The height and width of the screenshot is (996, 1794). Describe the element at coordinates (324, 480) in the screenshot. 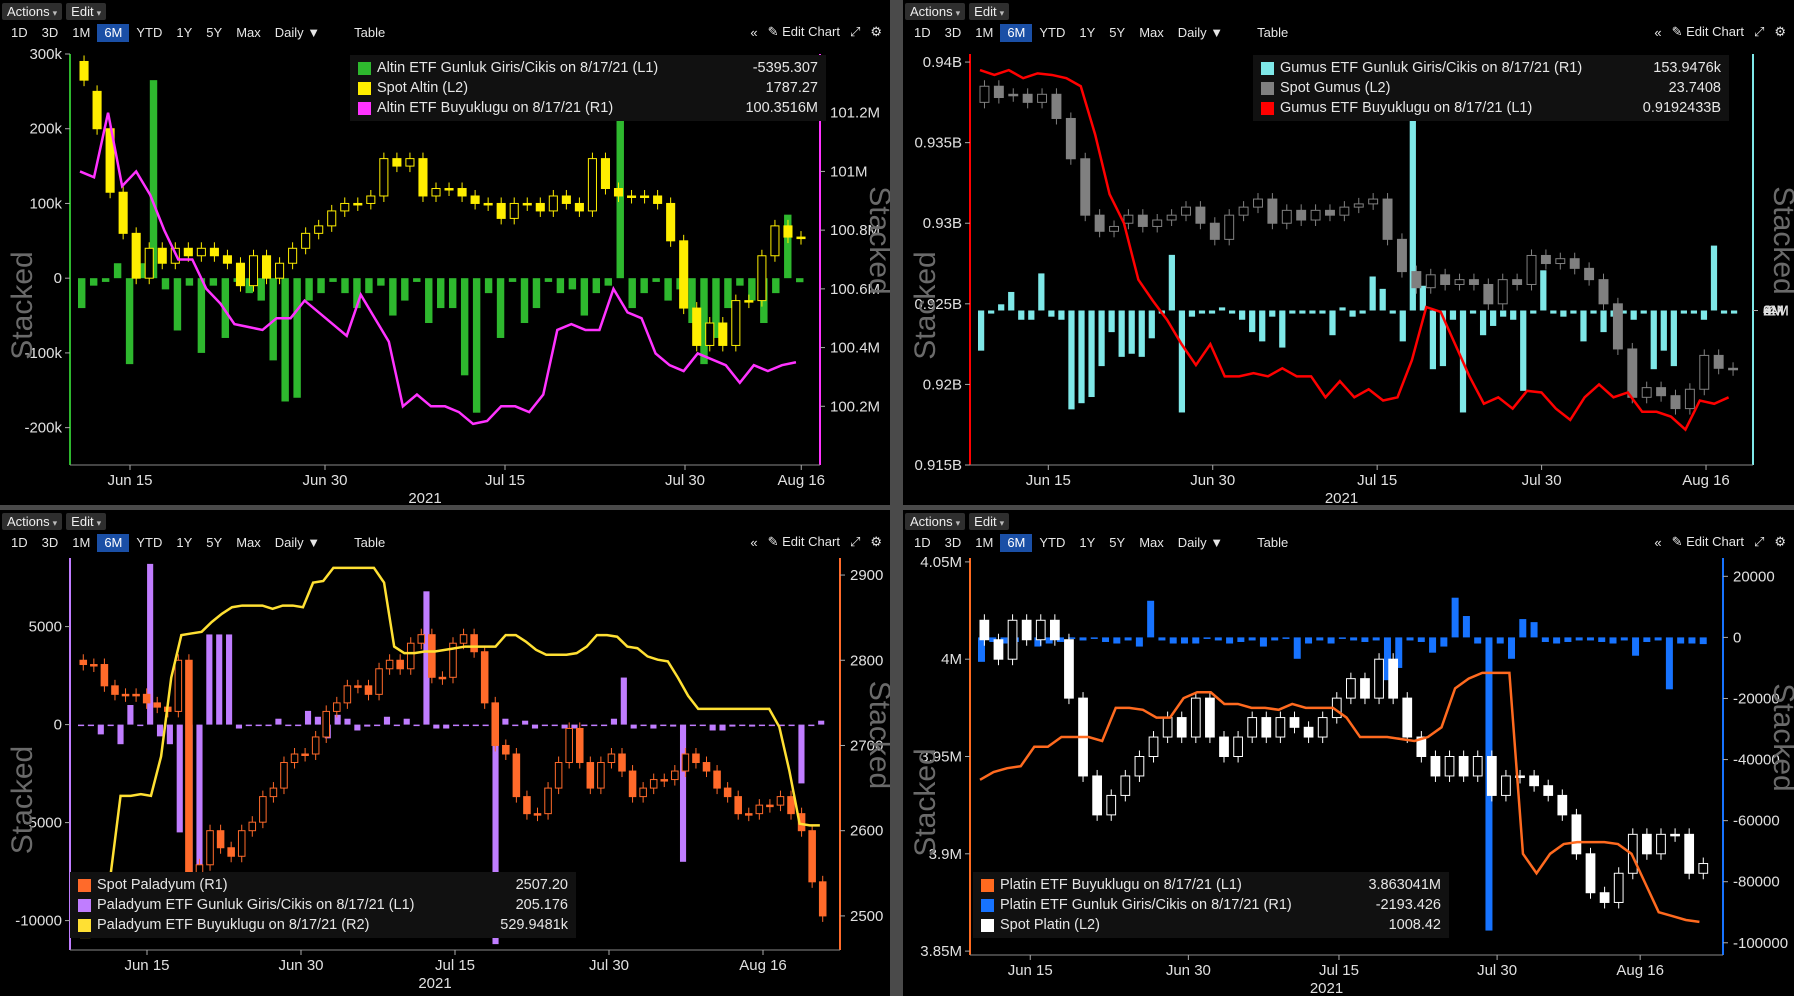

I see `x-tick-label: Jun 30` at that location.